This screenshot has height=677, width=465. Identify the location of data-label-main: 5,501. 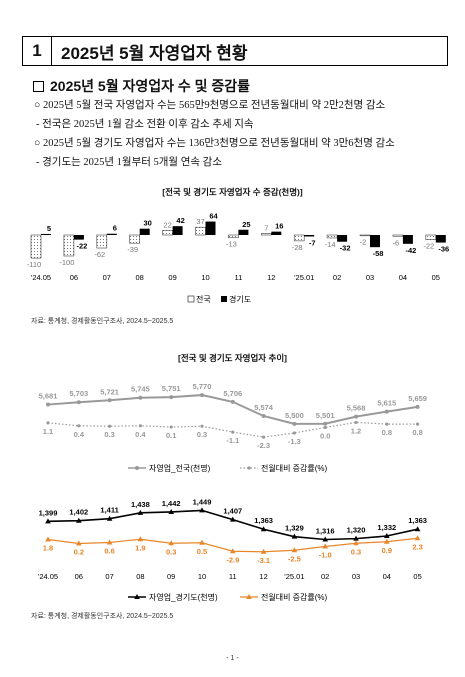
(325, 415).